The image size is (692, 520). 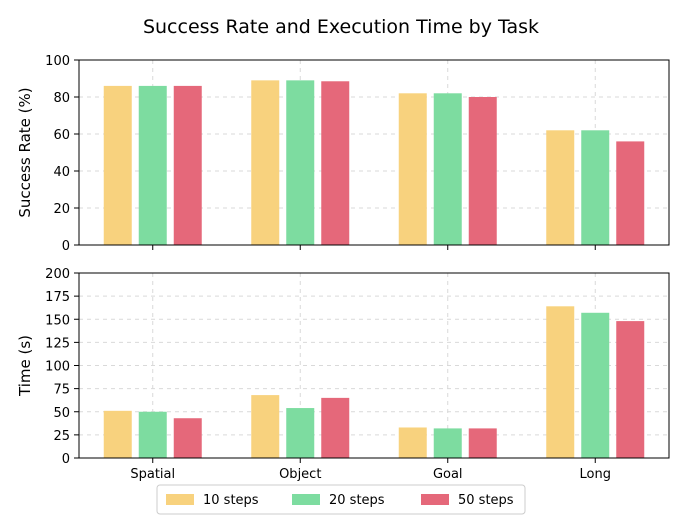 I want to click on x-tick-label: Spatial, so click(x=152, y=474).